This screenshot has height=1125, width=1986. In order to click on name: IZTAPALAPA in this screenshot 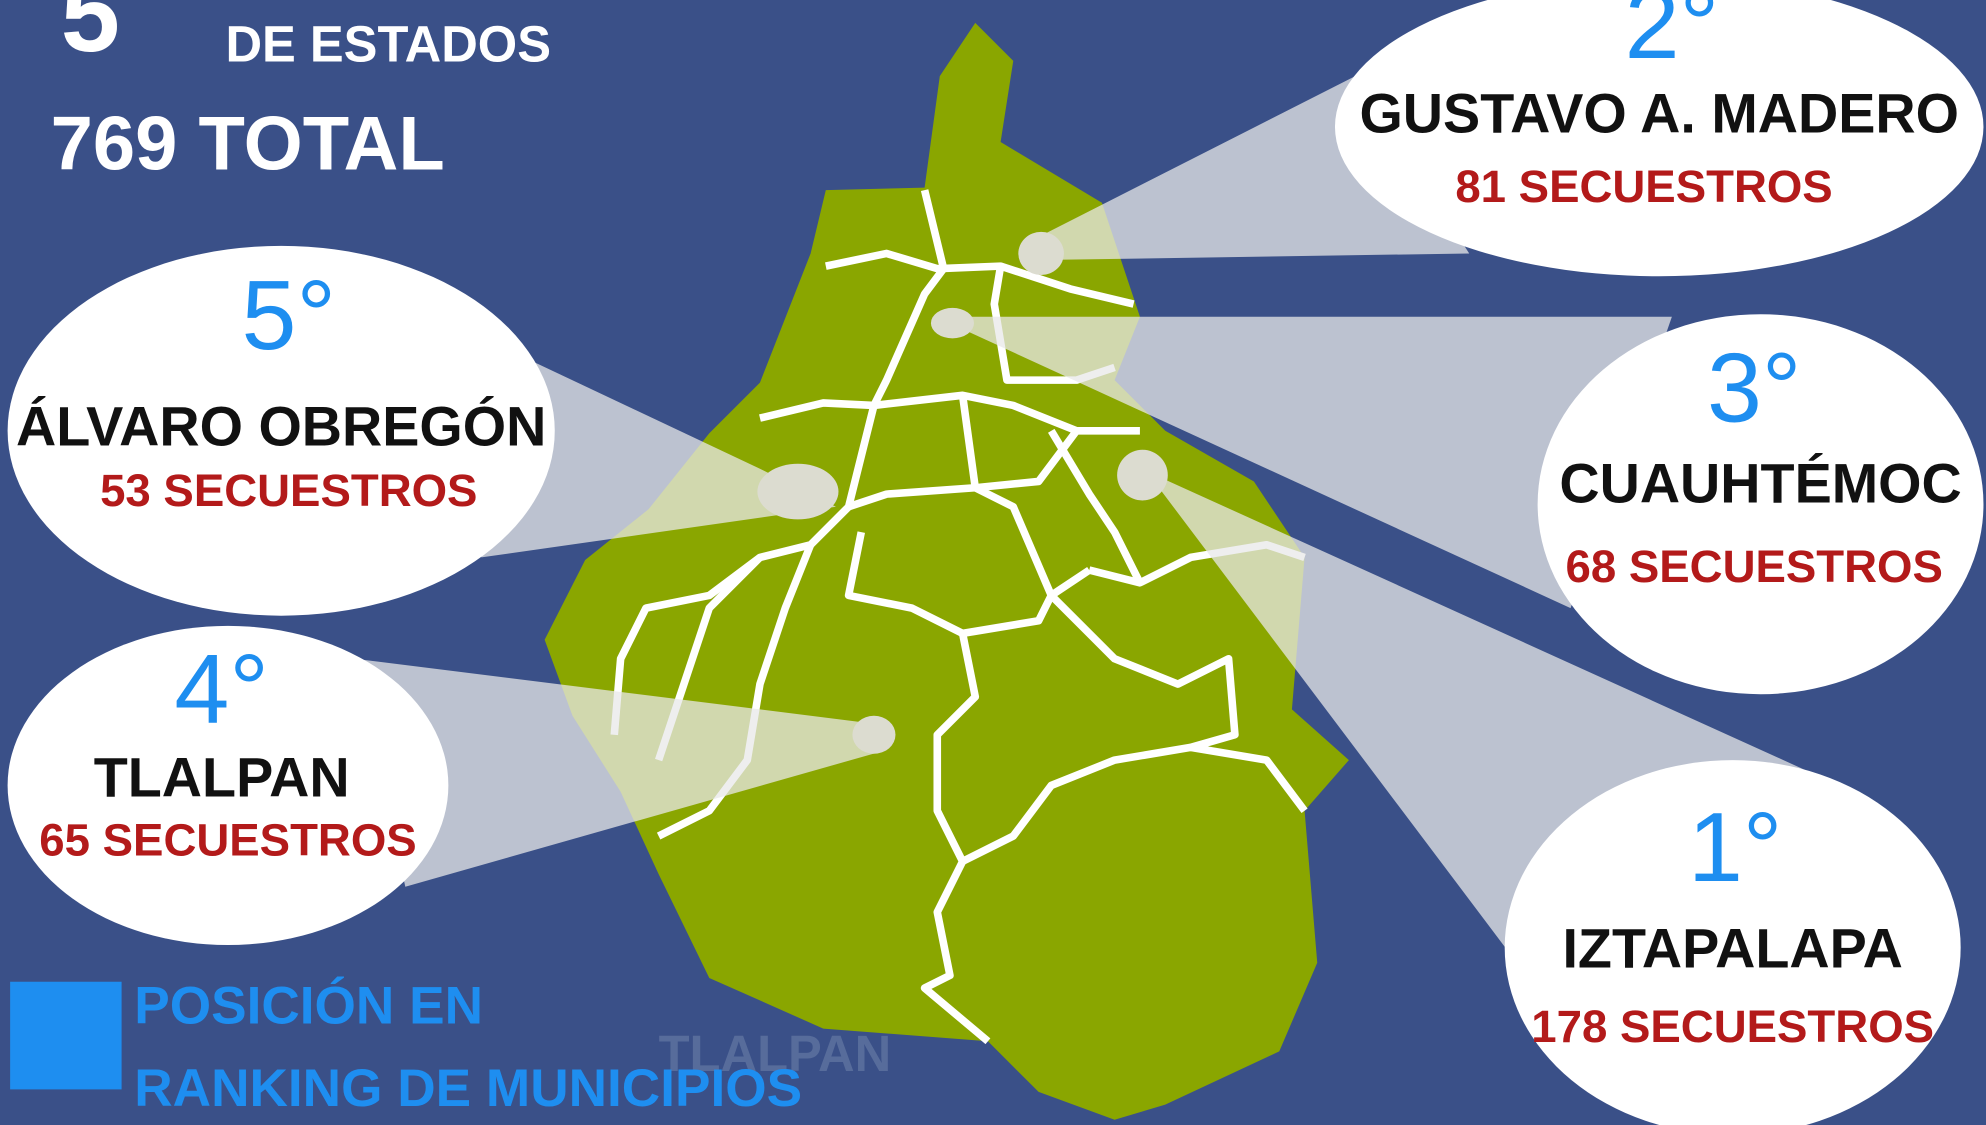, I will do `click(1732, 948)`.